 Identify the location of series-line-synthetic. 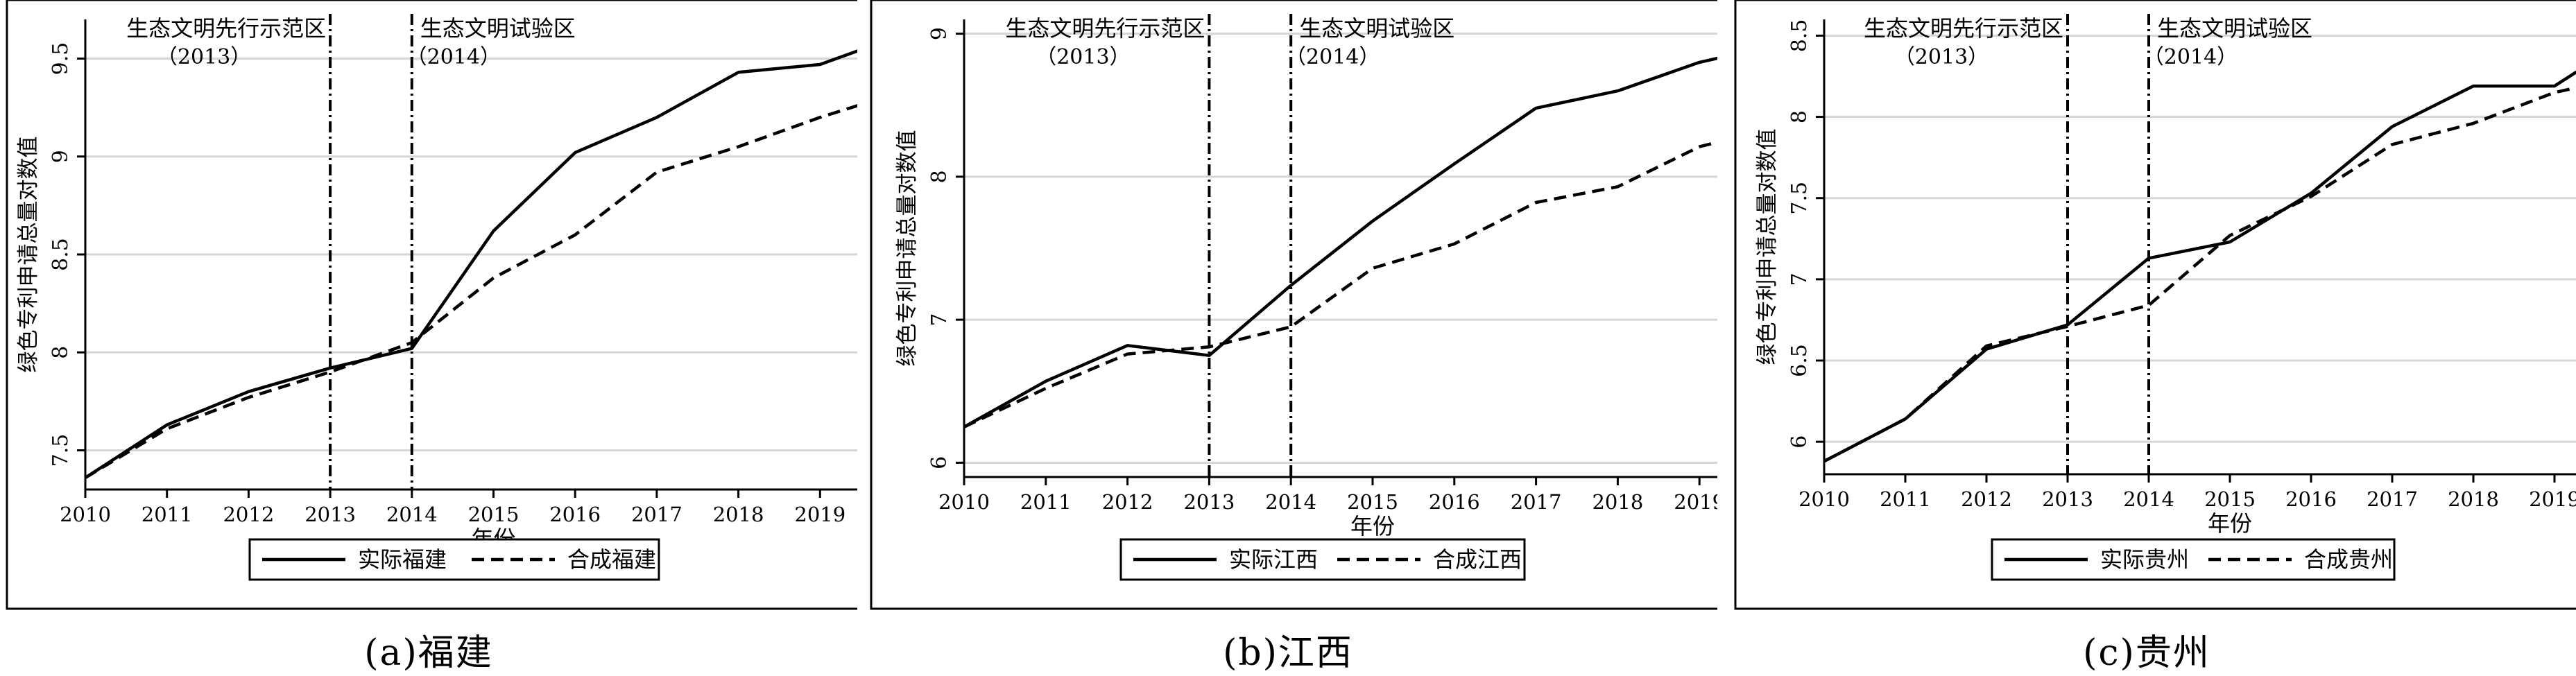
(1340, 284).